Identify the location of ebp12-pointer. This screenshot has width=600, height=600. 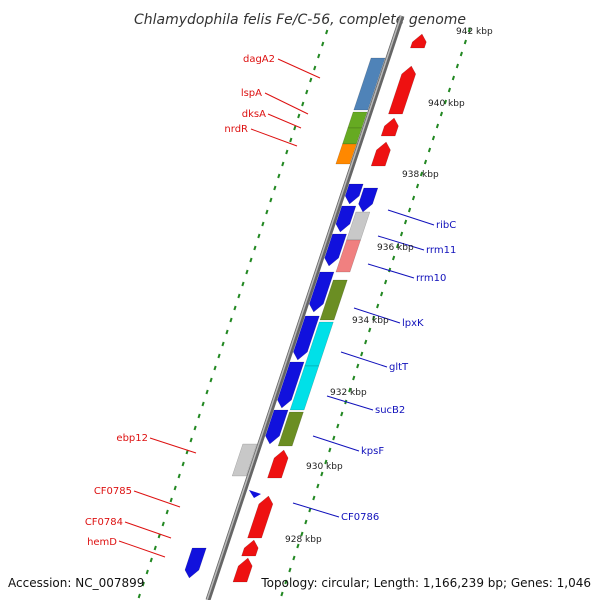
(173, 445).